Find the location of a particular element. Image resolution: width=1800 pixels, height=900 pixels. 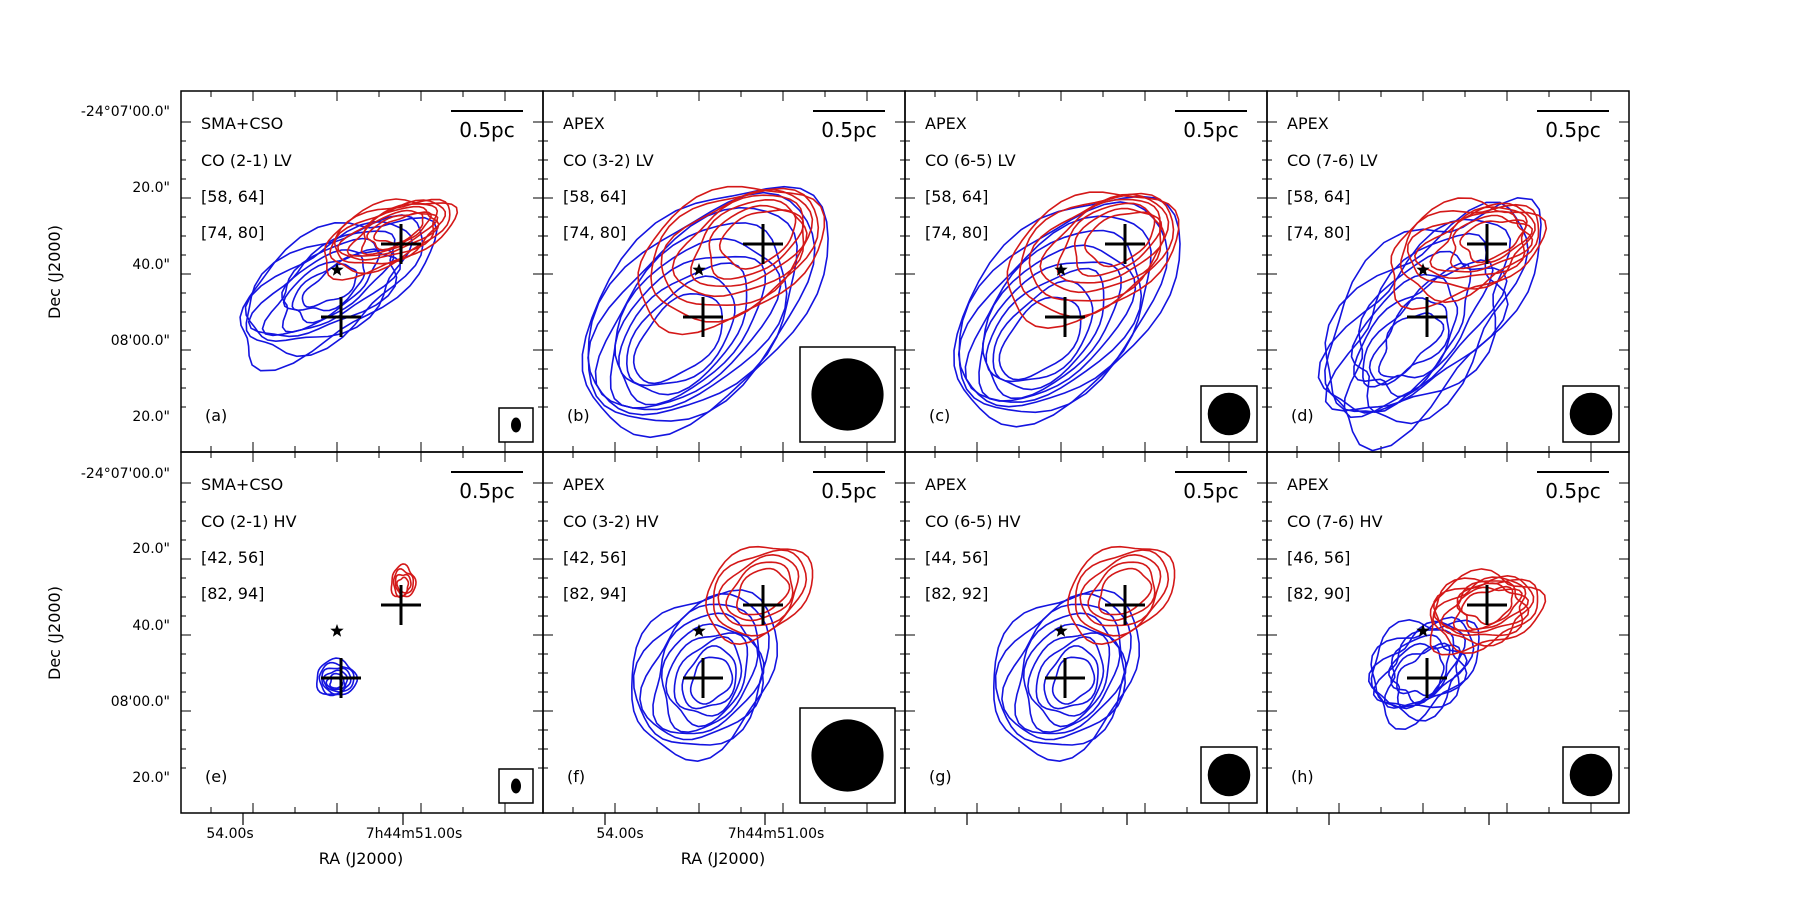

panel-label: (d) is located at coordinates (1302, 415).